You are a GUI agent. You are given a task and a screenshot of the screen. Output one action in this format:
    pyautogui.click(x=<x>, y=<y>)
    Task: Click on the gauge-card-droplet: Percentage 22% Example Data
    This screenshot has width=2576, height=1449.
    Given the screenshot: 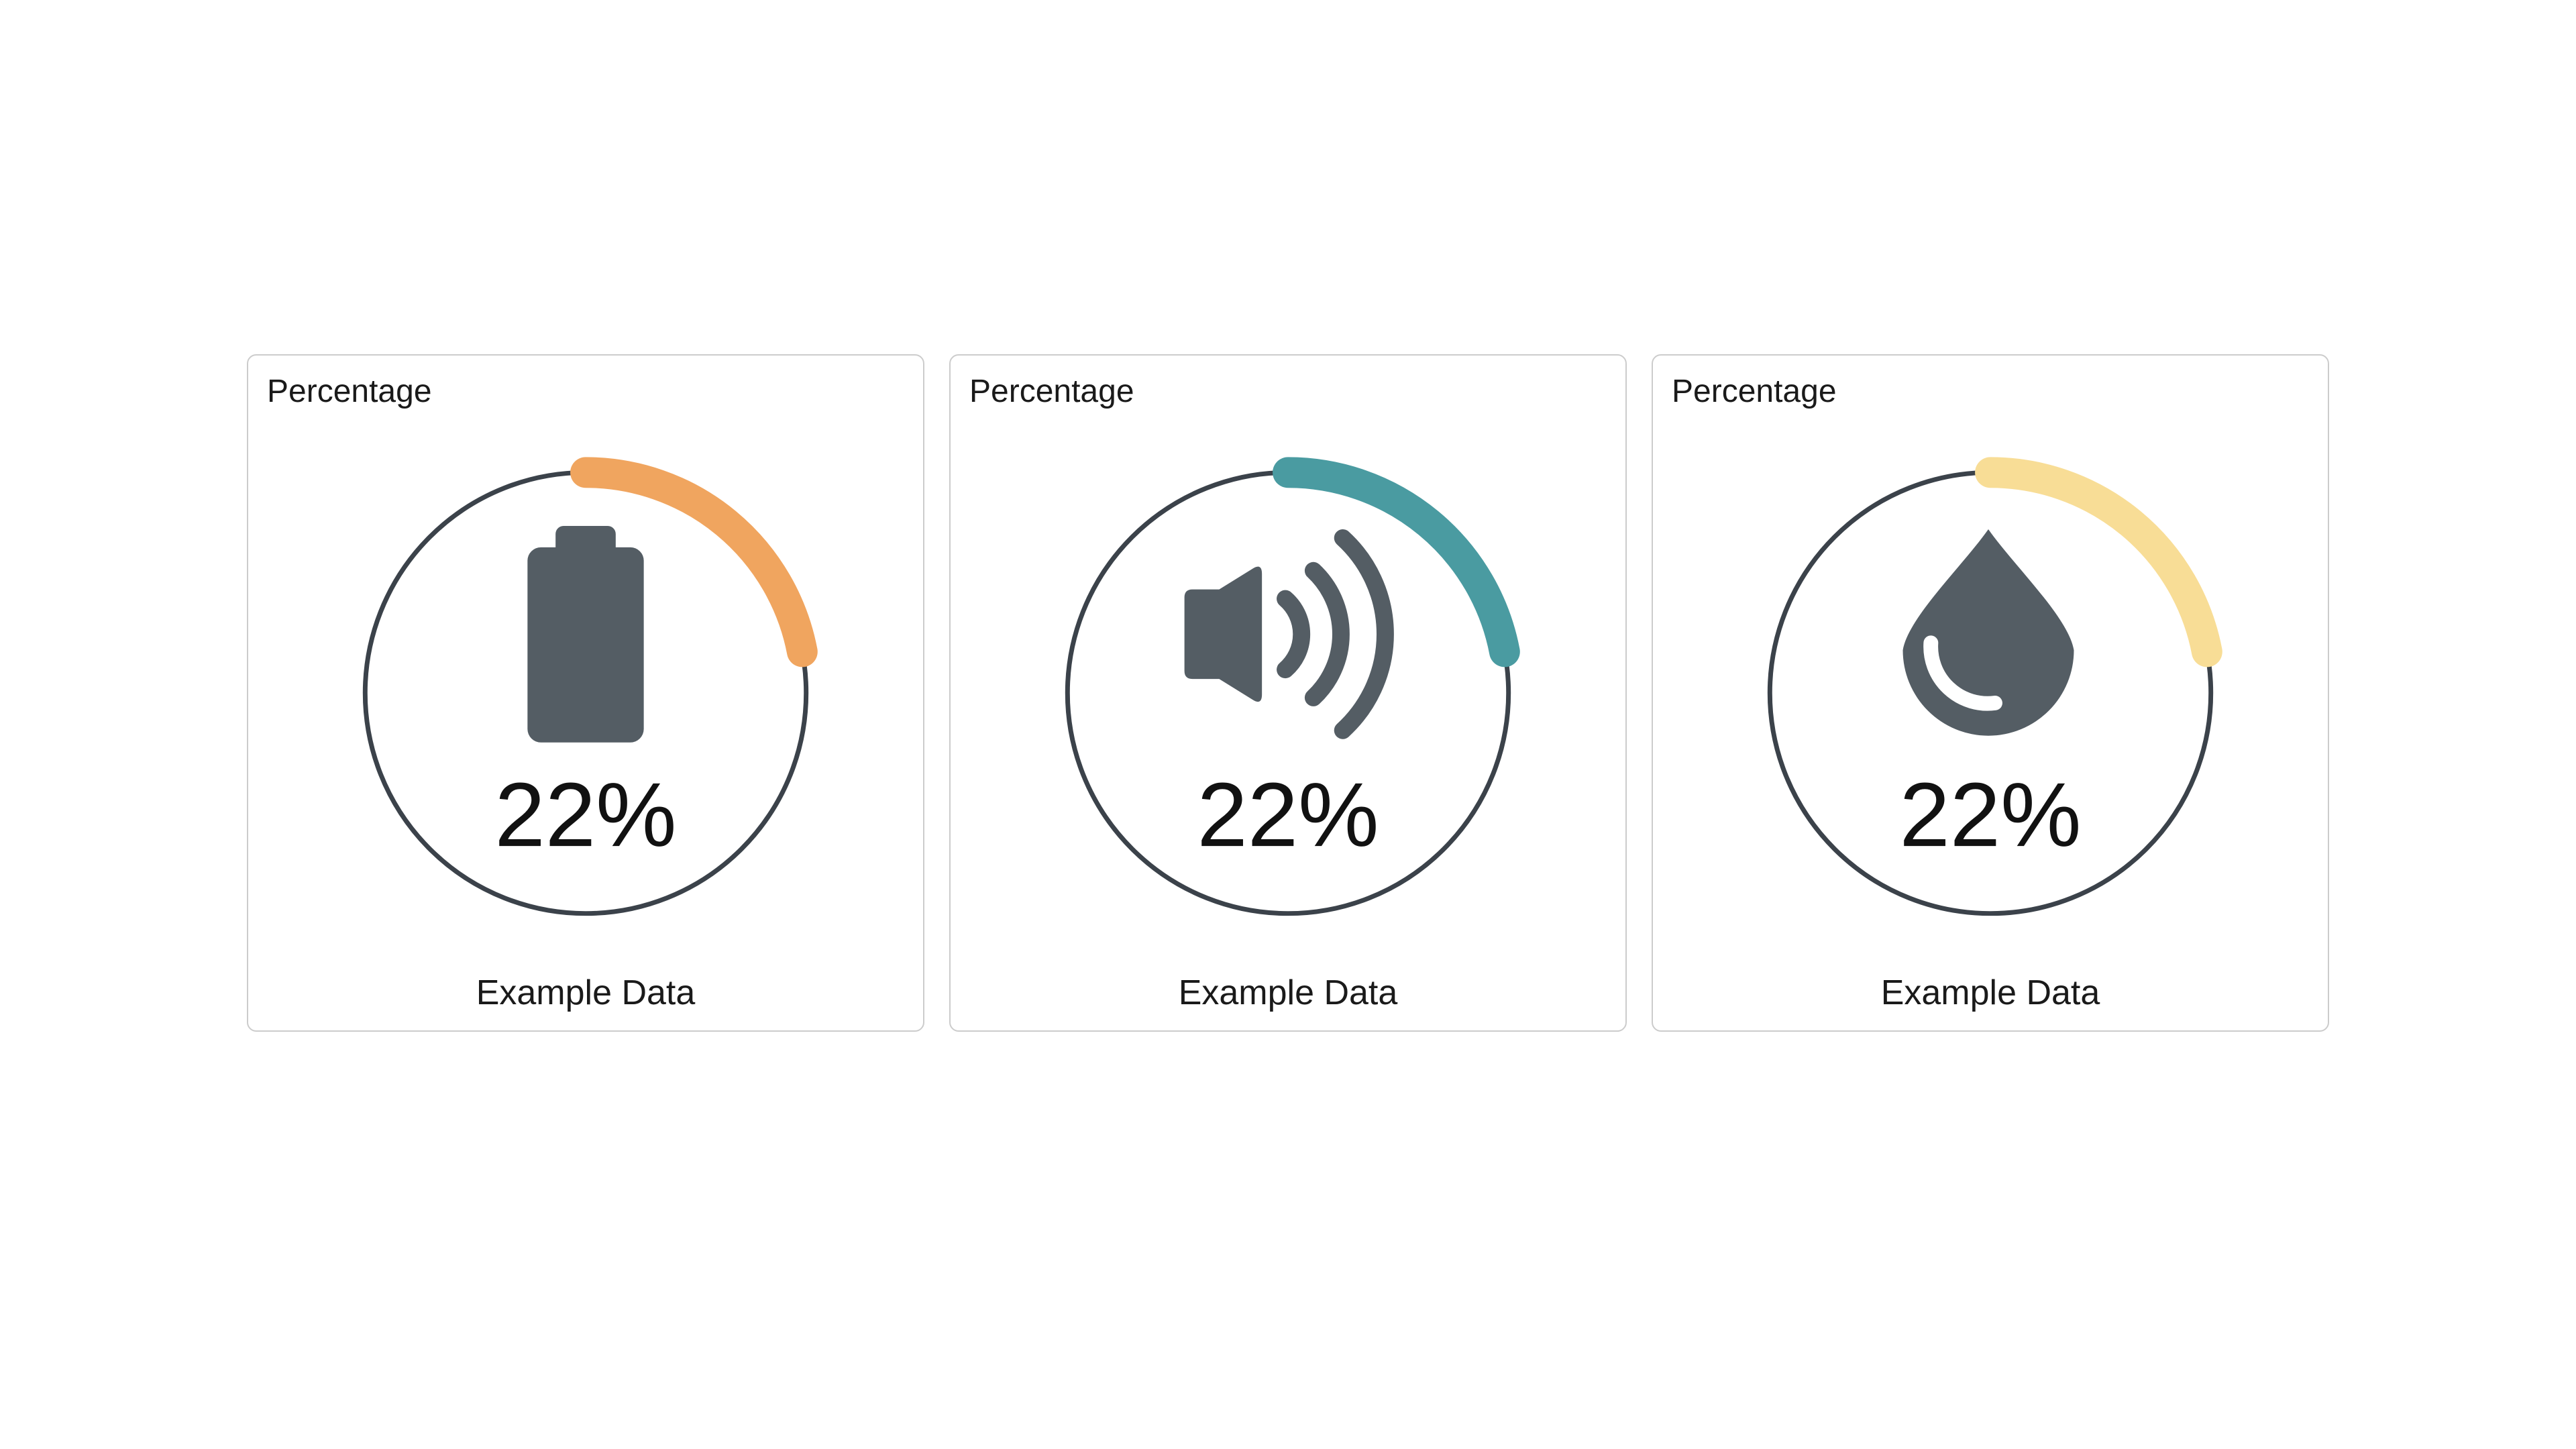 What is the action you would take?
    pyautogui.click(x=1990, y=693)
    